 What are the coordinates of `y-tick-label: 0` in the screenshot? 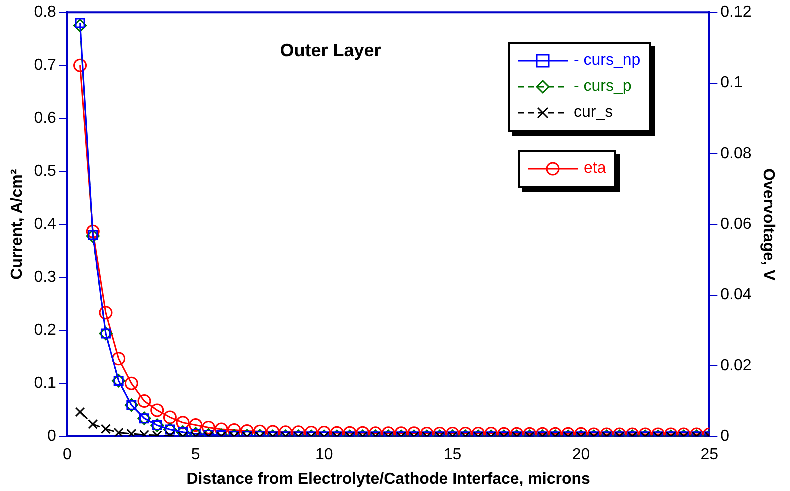 It's located at (52, 437).